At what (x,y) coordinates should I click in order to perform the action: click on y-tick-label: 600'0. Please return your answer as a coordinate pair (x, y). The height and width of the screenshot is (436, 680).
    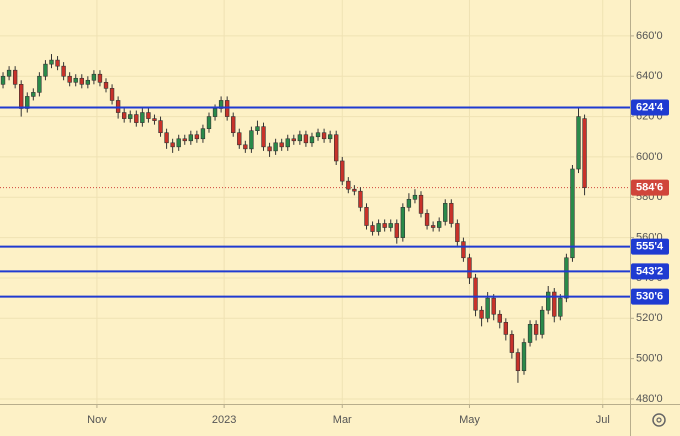
    Looking at the image, I should click on (649, 157).